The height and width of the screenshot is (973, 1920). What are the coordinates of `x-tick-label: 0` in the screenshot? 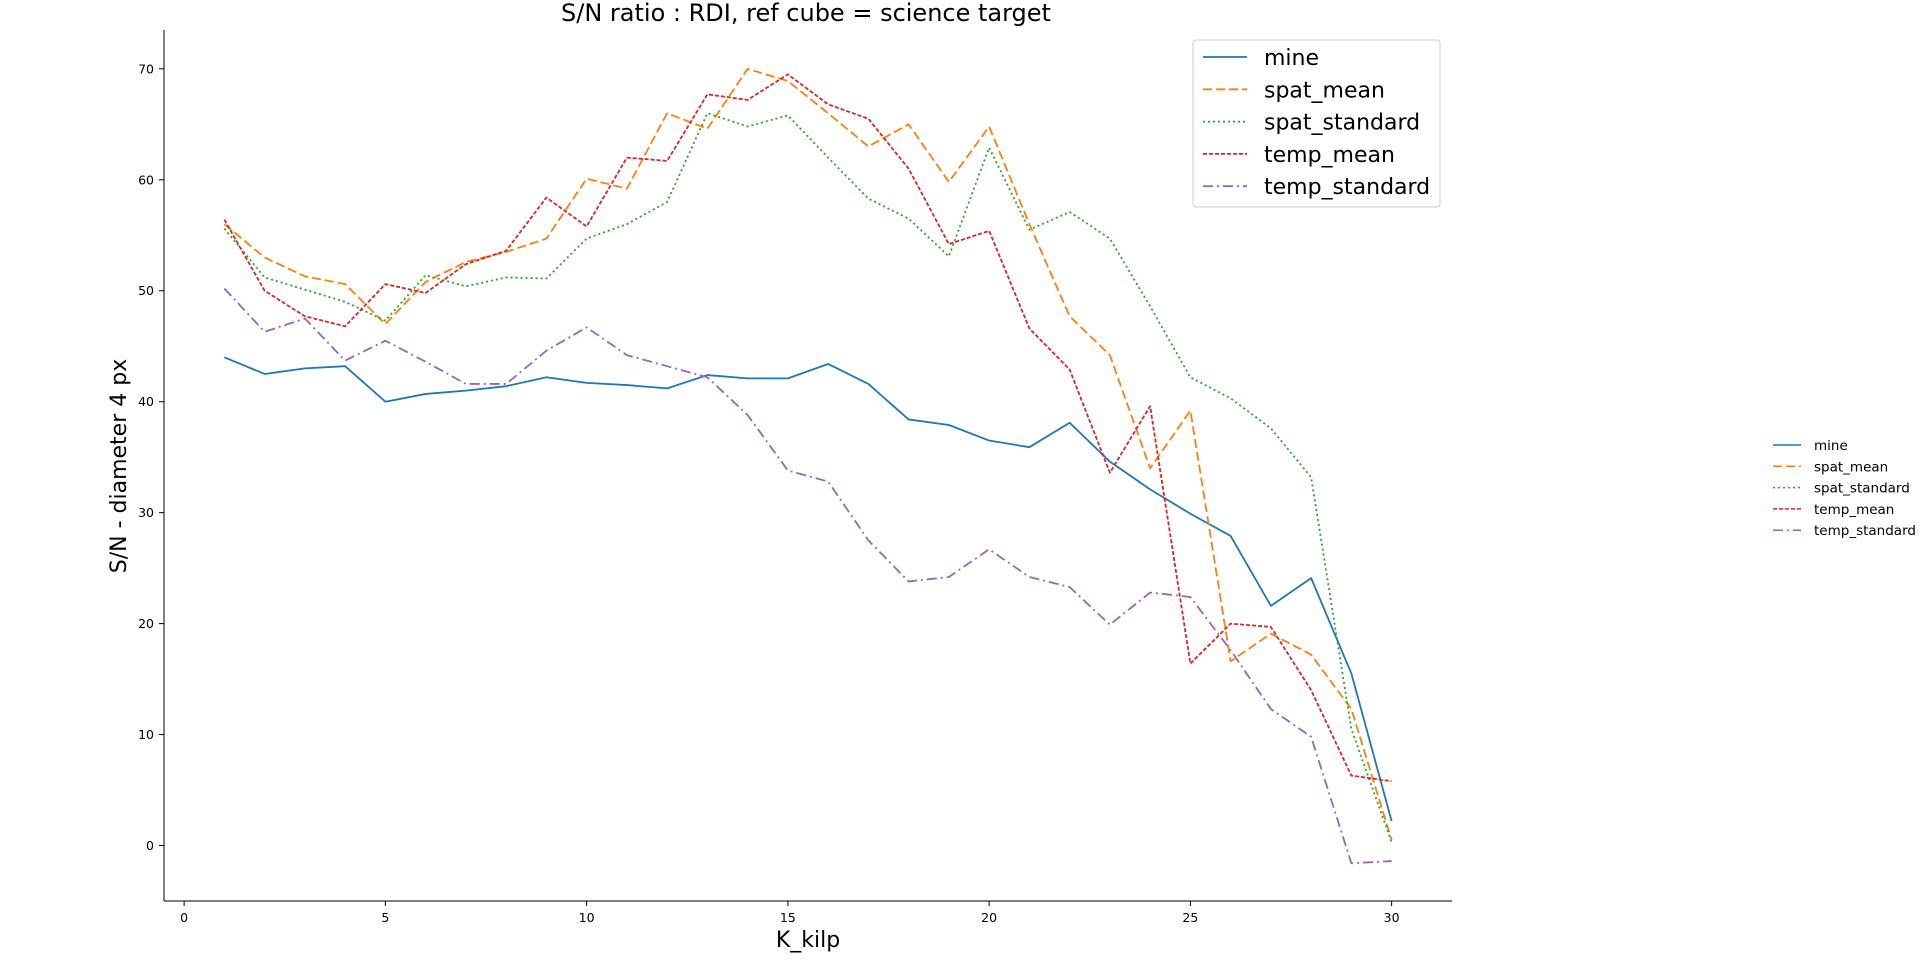 It's located at (184, 917).